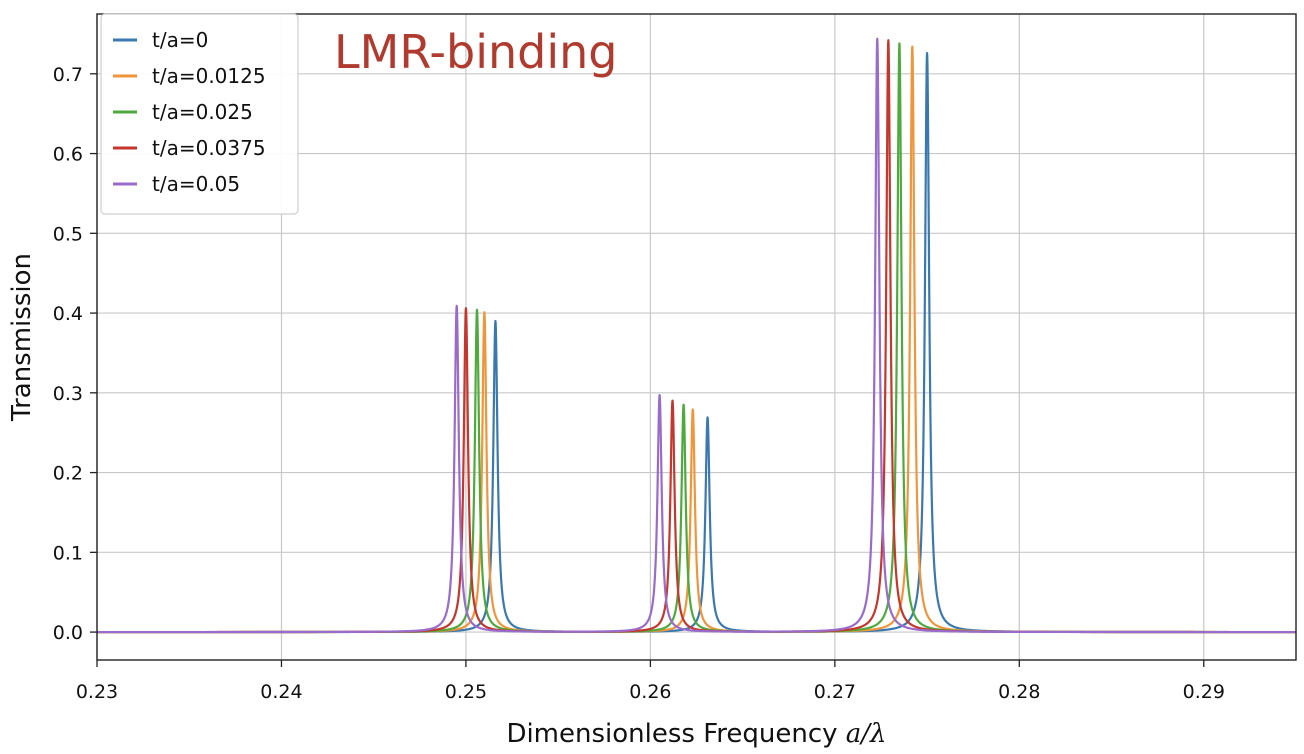  What do you see at coordinates (68, 474) in the screenshot?
I see `y-tick-label: 0.2` at bounding box center [68, 474].